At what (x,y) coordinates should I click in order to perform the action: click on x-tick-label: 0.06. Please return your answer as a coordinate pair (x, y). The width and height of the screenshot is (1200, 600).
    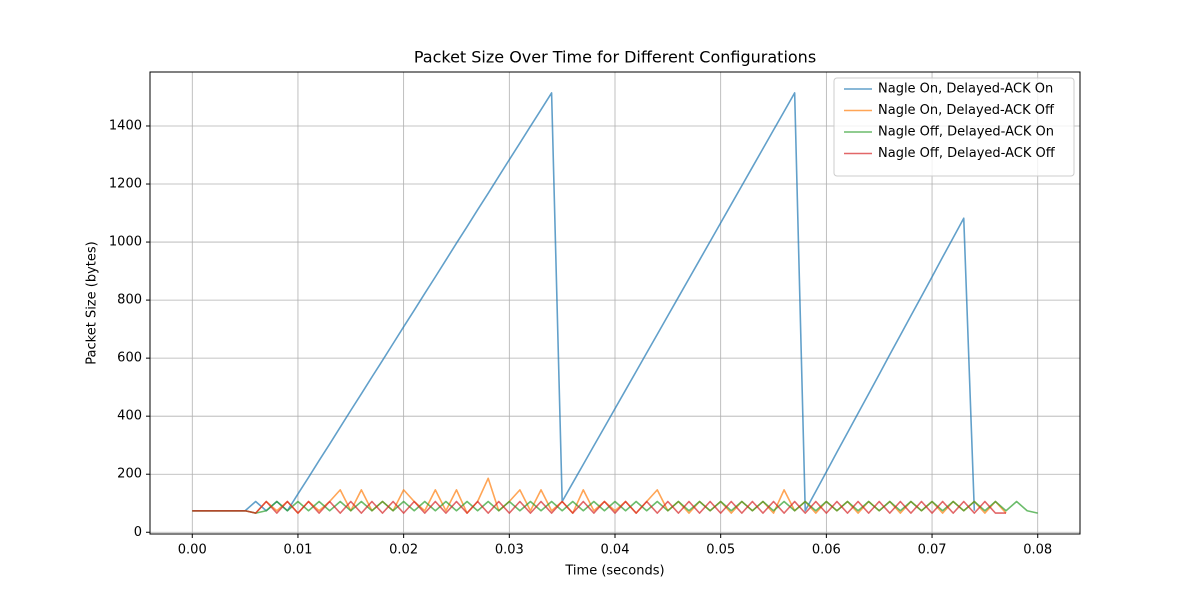
    Looking at the image, I should click on (826, 550).